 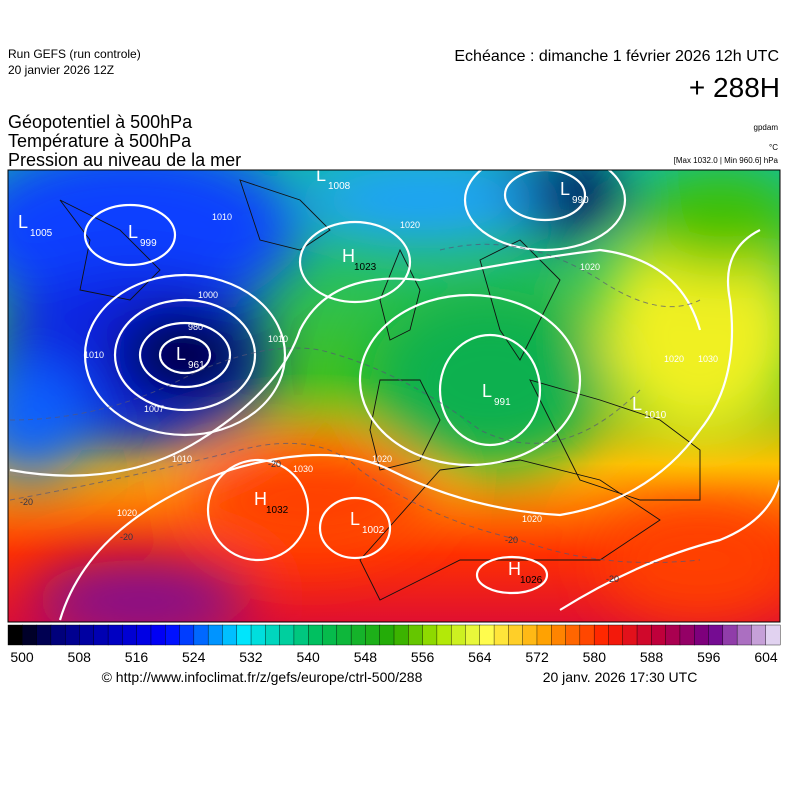 I want to click on colorbar-tick-label: 596, so click(x=709, y=657).